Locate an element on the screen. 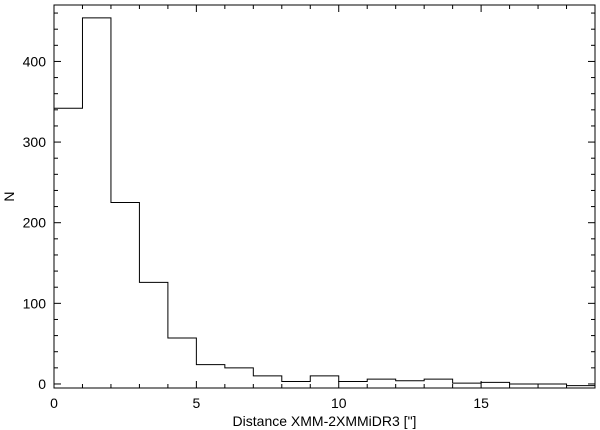 Image resolution: width=600 pixels, height=430 pixels. y-axis-label: N is located at coordinates (9, 196).